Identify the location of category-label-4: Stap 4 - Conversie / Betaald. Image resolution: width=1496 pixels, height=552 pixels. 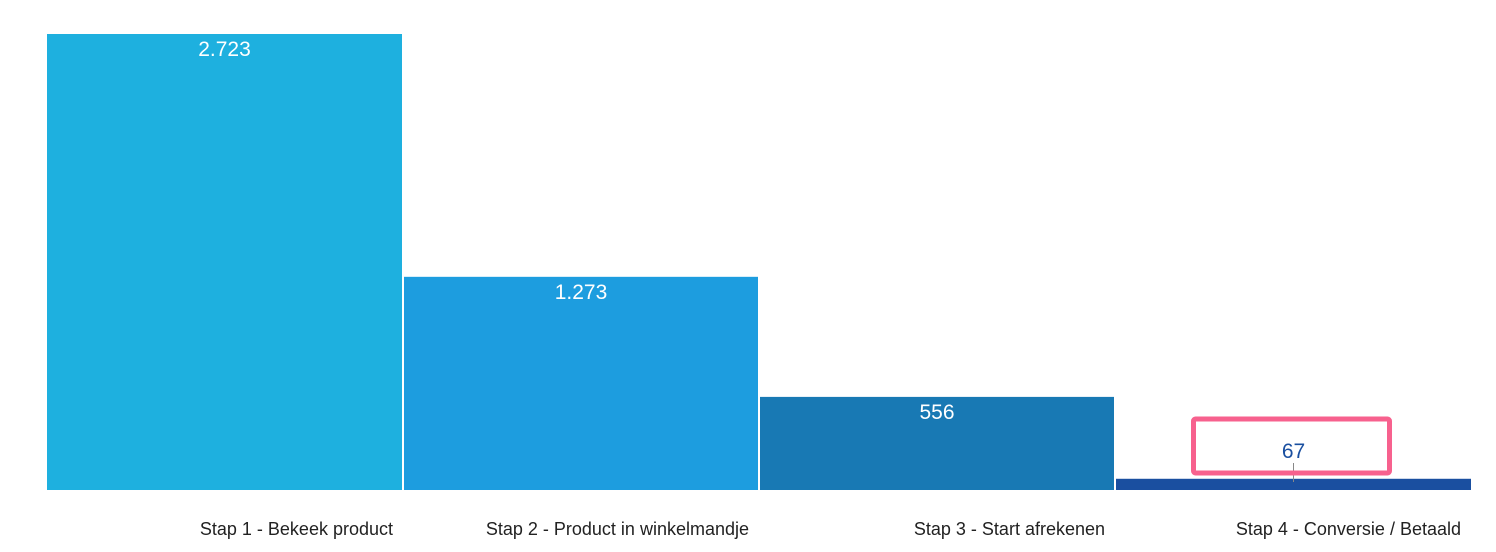
(1348, 529).